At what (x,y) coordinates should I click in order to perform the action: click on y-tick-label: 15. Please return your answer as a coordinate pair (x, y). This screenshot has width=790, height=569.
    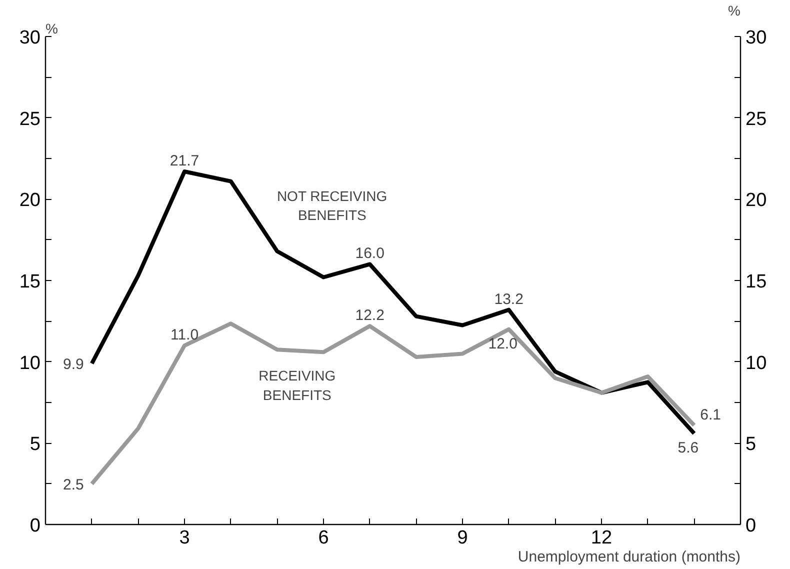
    Looking at the image, I should click on (30, 282).